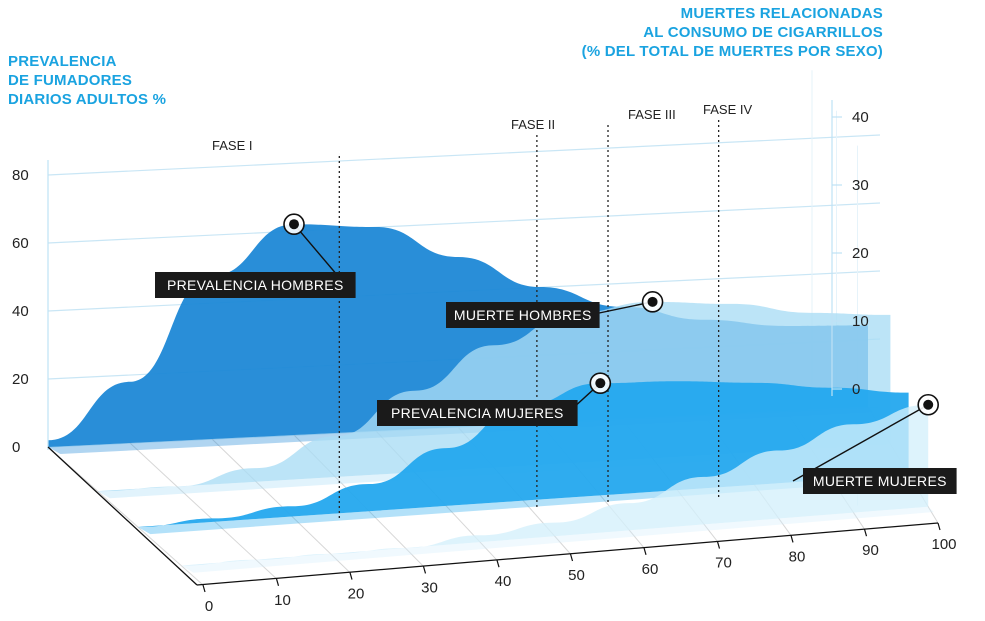 This screenshot has width=985, height=621. I want to click on left-axis-tick-label: 0, so click(16, 447).